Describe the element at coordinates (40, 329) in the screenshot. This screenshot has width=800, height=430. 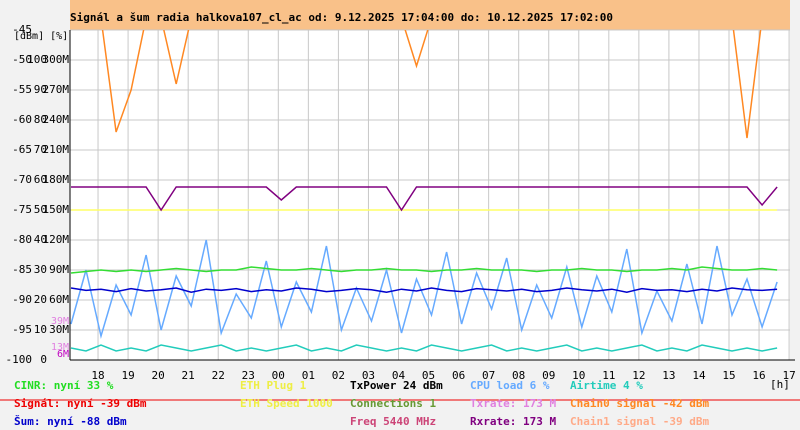
I see `y2-tick-label: 10` at that location.